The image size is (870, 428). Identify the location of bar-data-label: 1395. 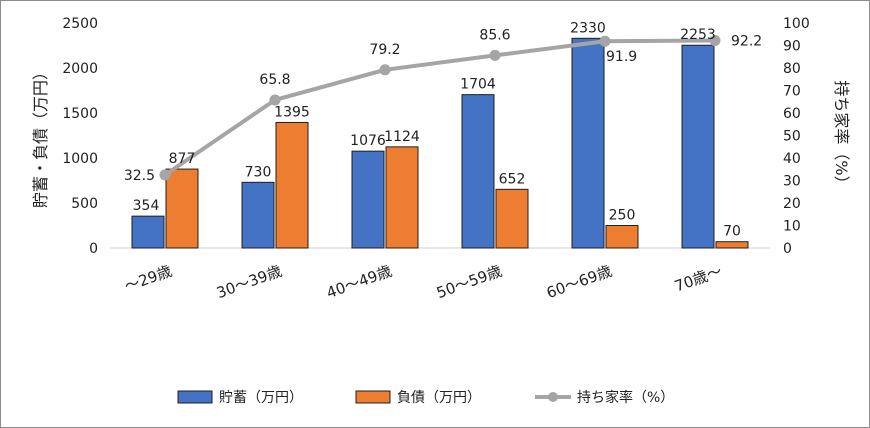
(292, 112).